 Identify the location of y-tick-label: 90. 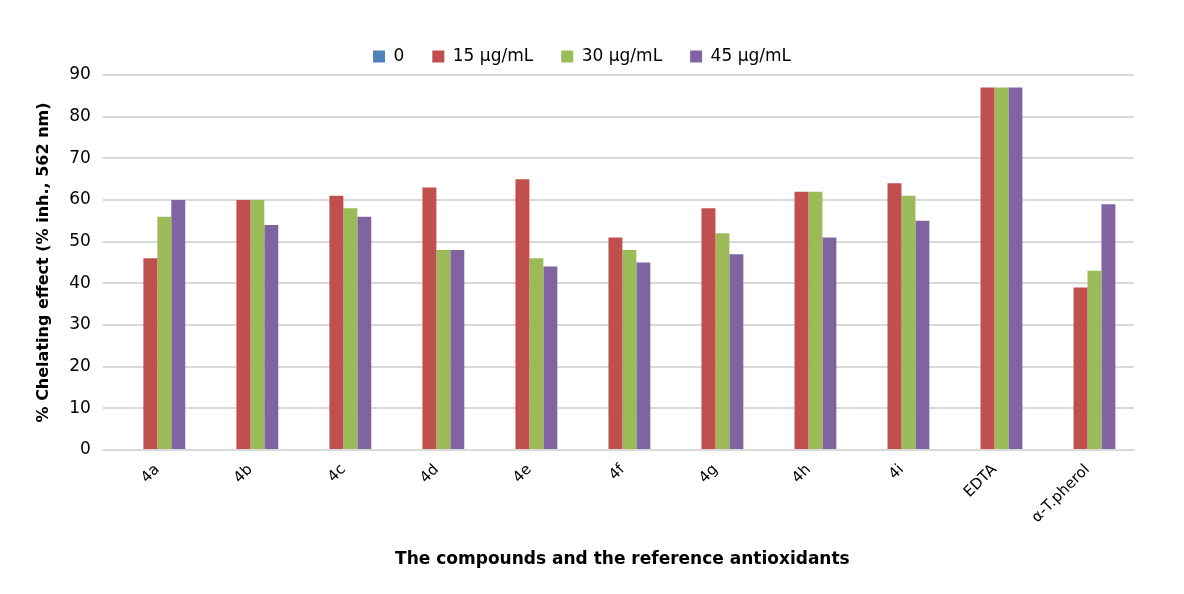
(80, 73).